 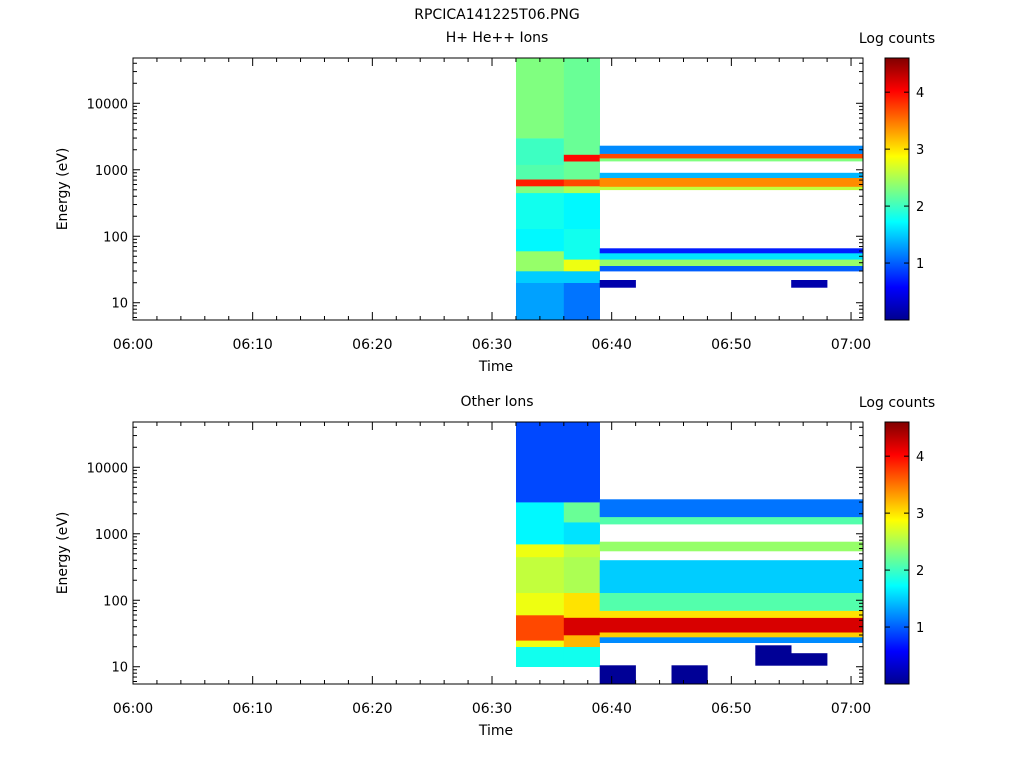 What do you see at coordinates (920, 514) in the screenshot?
I see `colorbar-tick-label: 3` at bounding box center [920, 514].